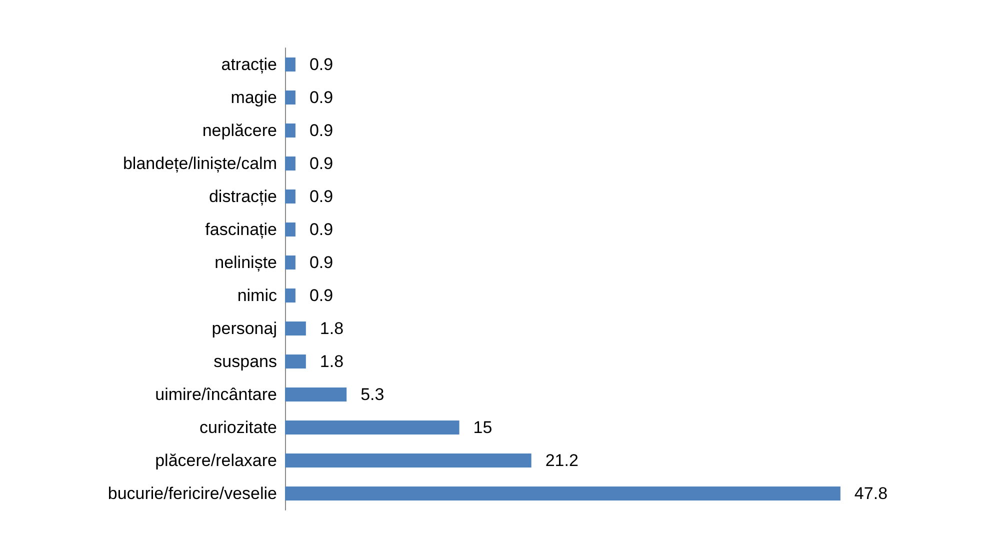 The height and width of the screenshot is (540, 984). What do you see at coordinates (199, 163) in the screenshot?
I see `y-tick-label: blandețe/liniște/calm` at bounding box center [199, 163].